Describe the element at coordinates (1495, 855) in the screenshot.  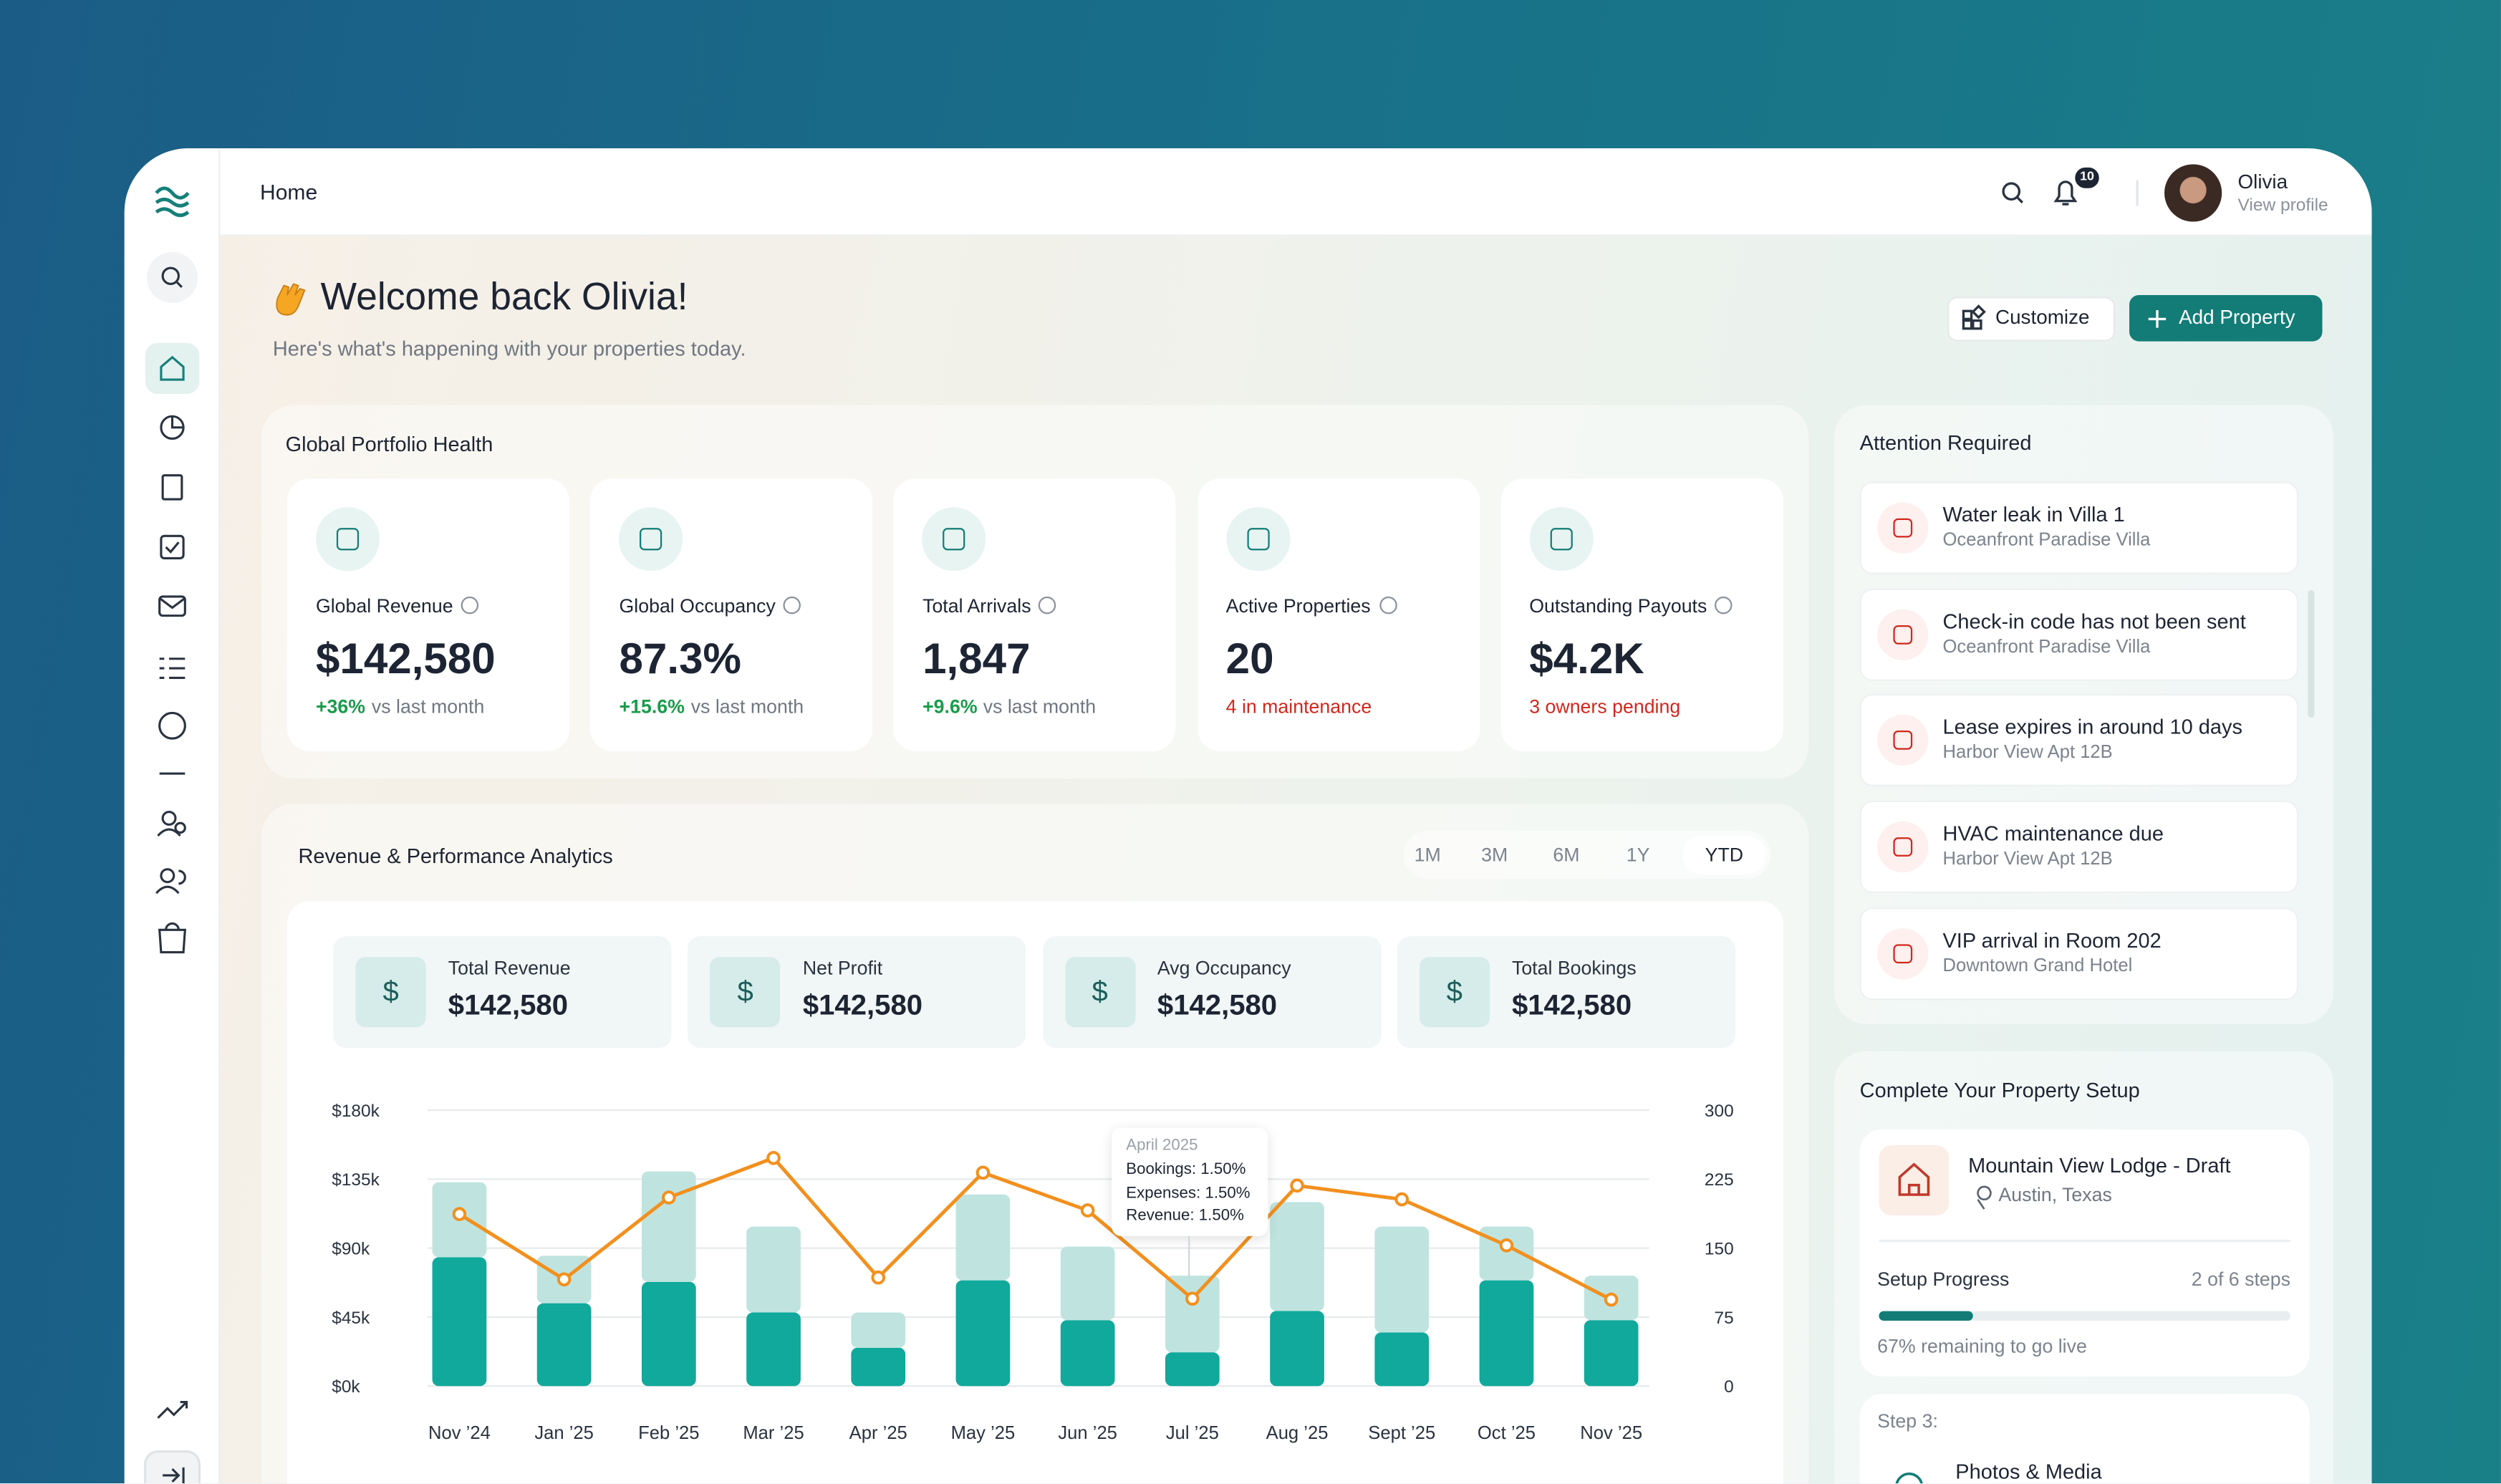
I see `range-tab: 3M` at that location.